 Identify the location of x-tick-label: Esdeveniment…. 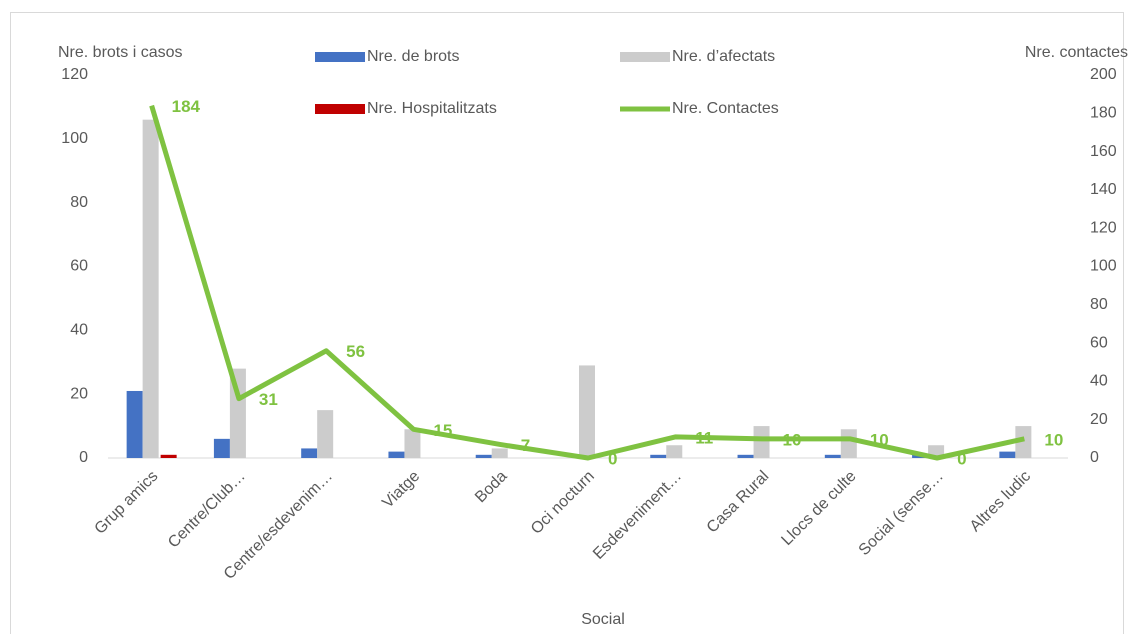
(637, 515).